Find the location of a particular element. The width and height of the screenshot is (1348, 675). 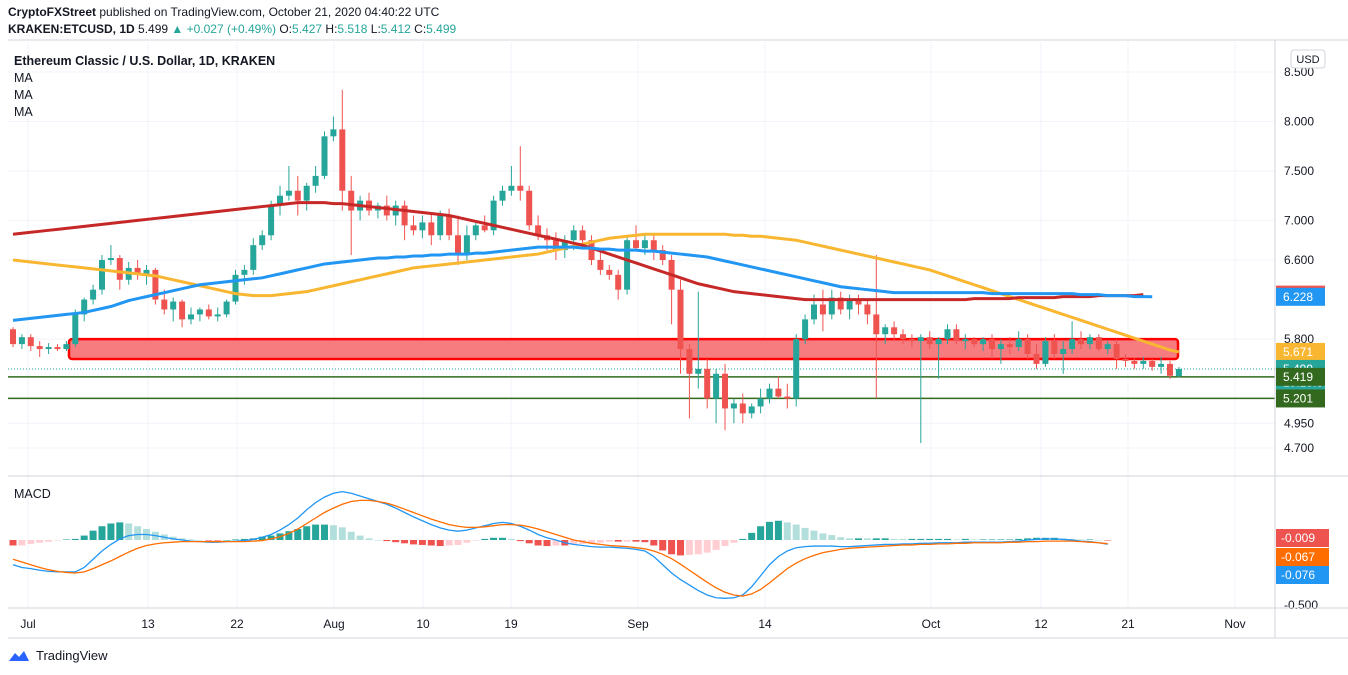

open-label: O: is located at coordinates (286, 29).